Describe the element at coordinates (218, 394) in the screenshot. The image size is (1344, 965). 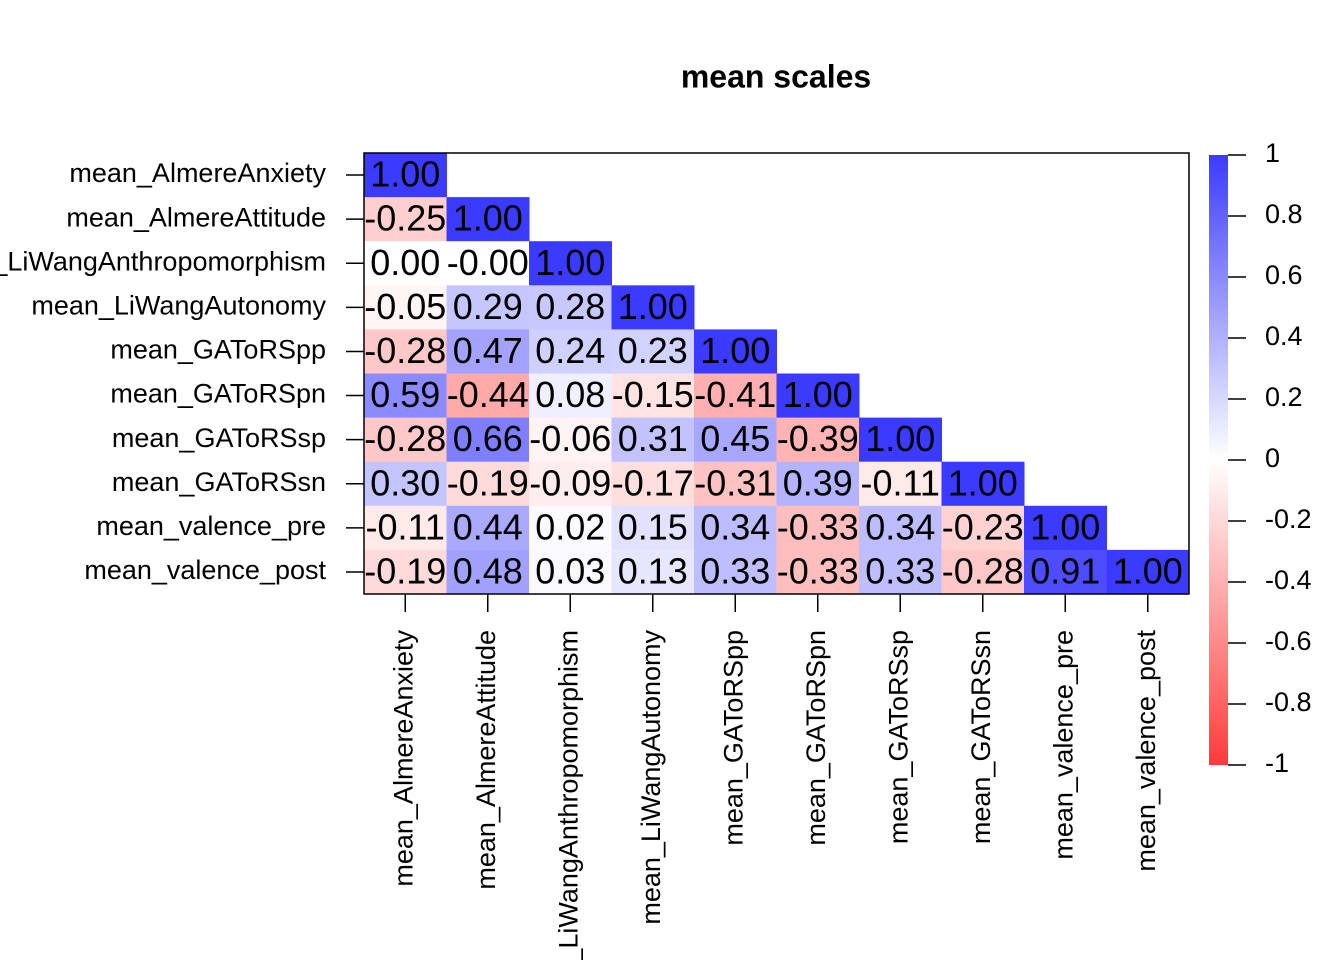
I see `y-tick-label: mean_GAToRSpn` at that location.